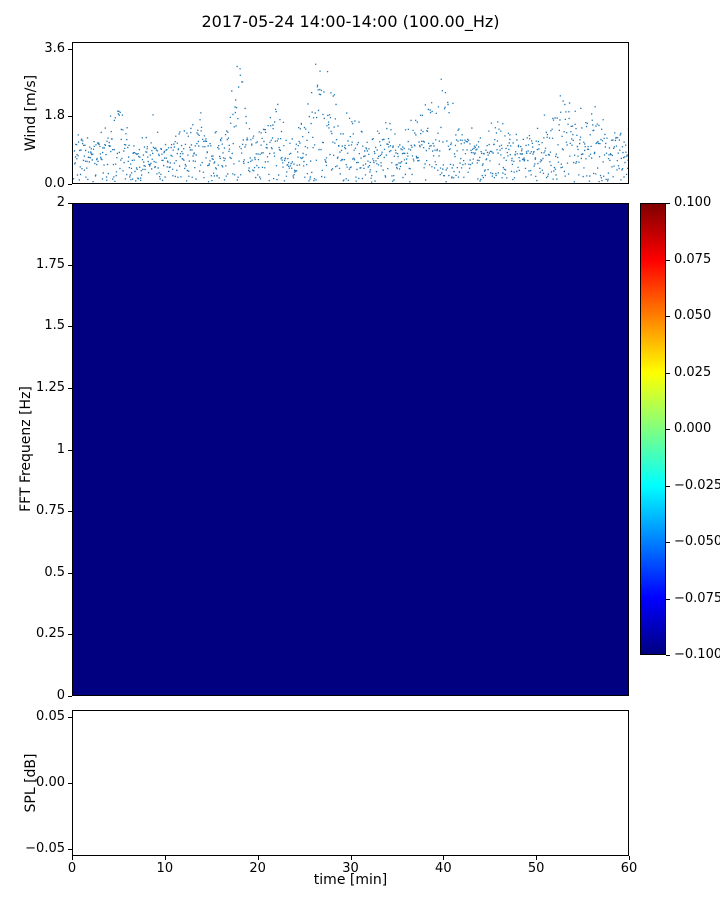 The image size is (720, 900). Describe the element at coordinates (72, 868) in the screenshot. I see `x-tick-label: 0` at that location.